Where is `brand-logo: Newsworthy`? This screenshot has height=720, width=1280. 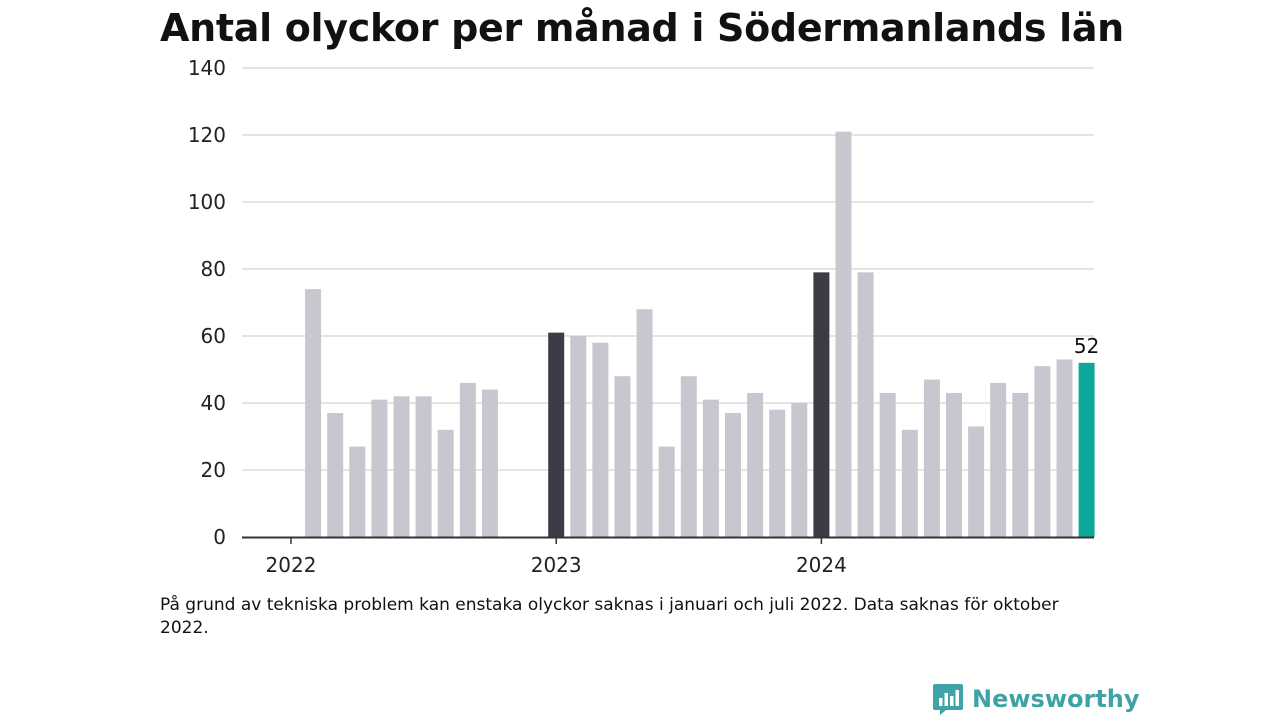 brand-logo: Newsworthy is located at coordinates (1036, 699).